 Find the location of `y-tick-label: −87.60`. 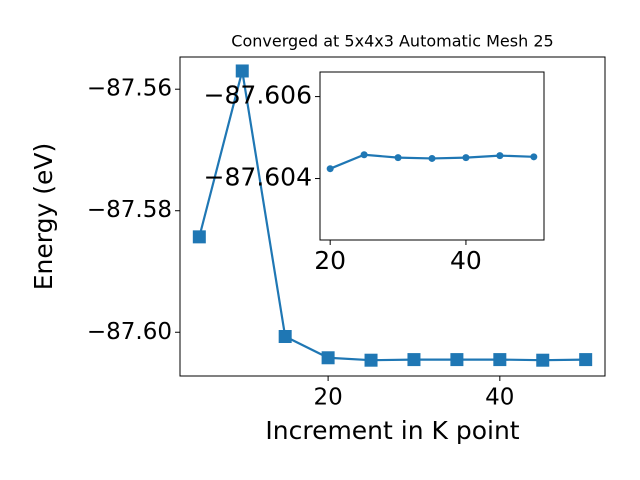

y-tick-label: −87.60 is located at coordinates (129, 332).